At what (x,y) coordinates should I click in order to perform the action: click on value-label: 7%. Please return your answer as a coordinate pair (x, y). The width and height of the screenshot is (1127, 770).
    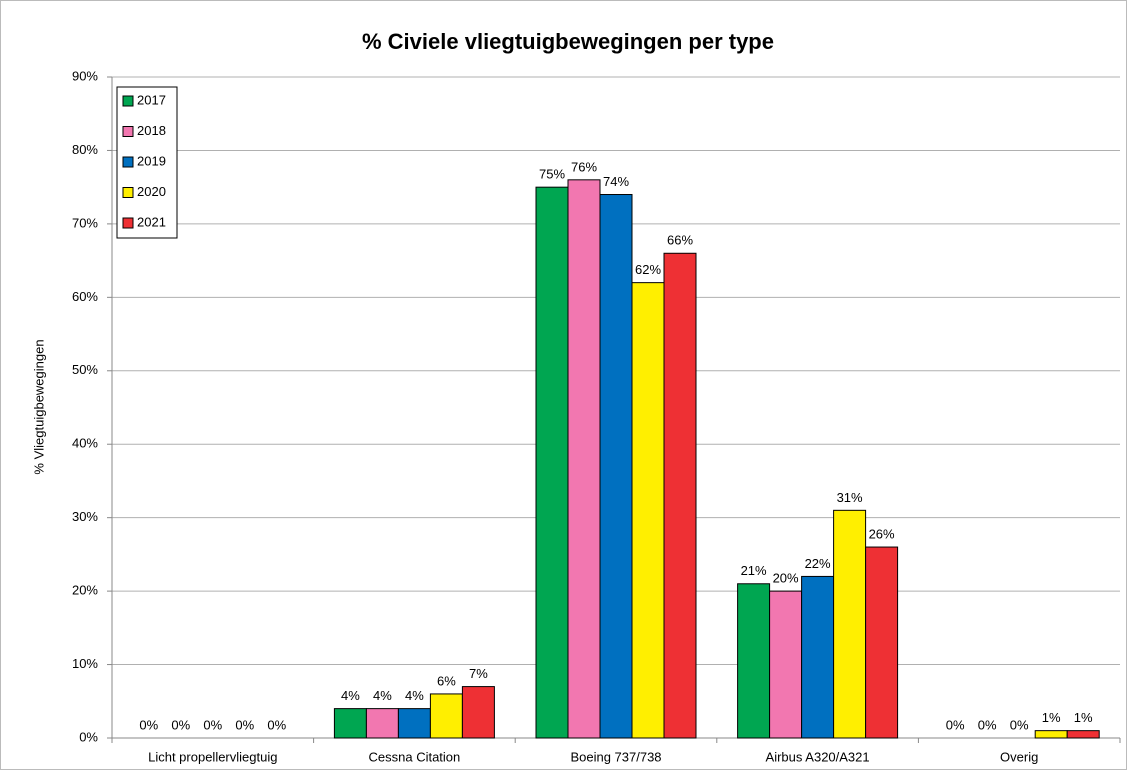
    Looking at the image, I should click on (478, 673).